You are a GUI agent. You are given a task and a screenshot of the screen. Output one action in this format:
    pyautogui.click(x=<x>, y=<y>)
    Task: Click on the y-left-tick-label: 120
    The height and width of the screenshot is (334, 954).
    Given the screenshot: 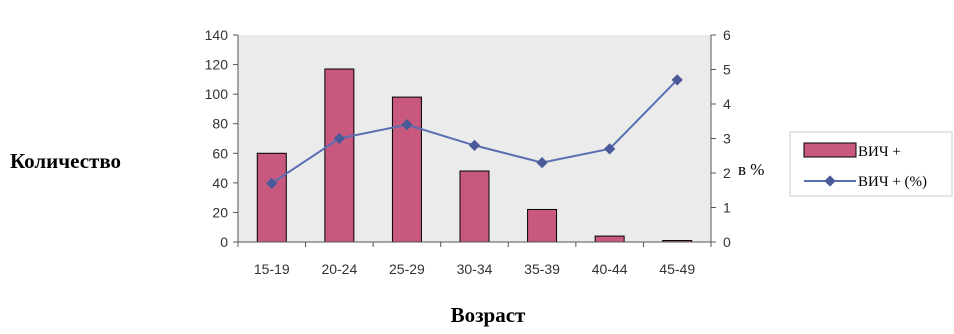 What is the action you would take?
    pyautogui.click(x=217, y=65)
    